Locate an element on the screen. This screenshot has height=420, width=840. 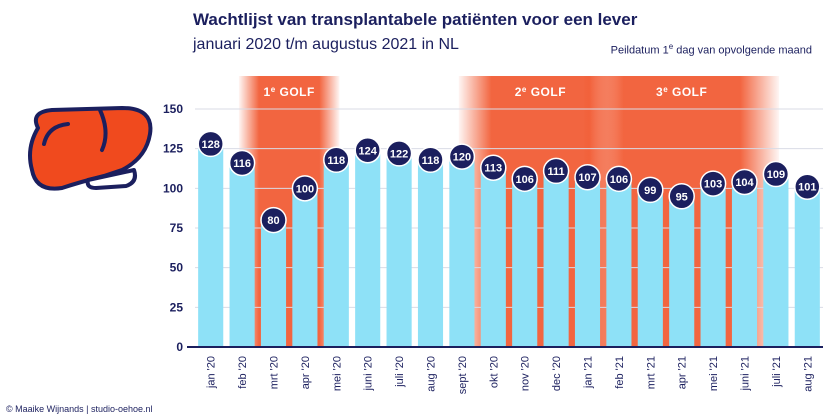
value-label: 116 is located at coordinates (242, 164).